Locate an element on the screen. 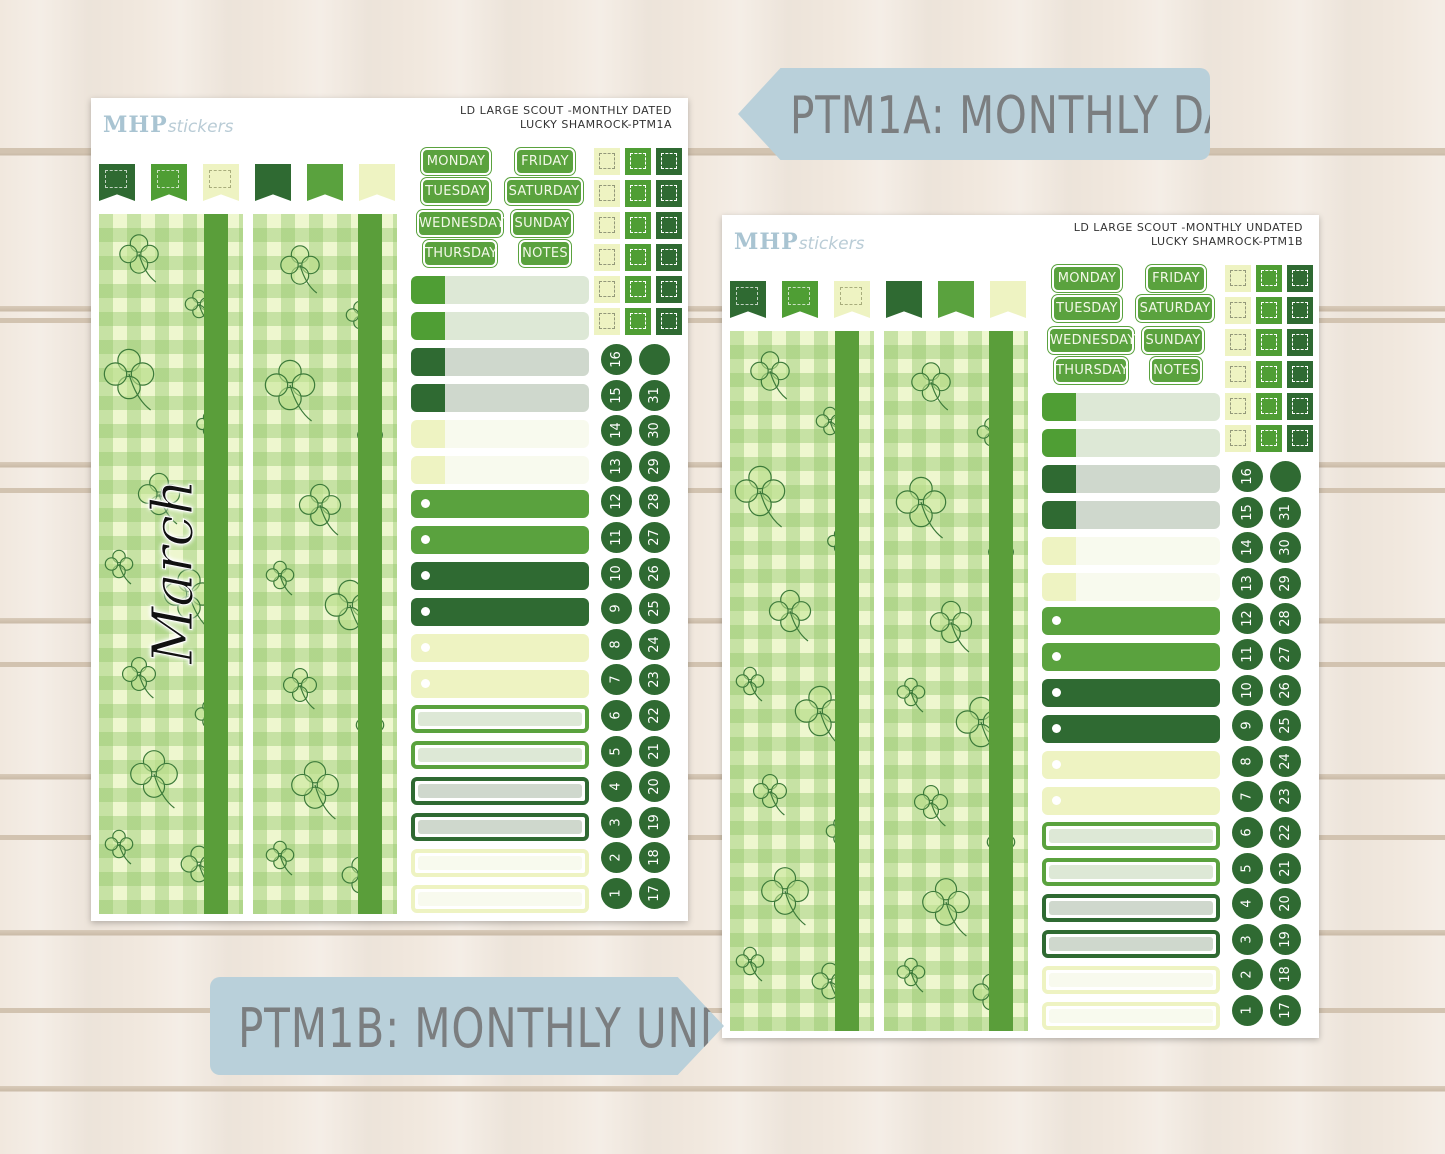 The image size is (1445, 1154). tag-monthly-dated: PTM1A: MONTHLY DATED is located at coordinates (974, 114).